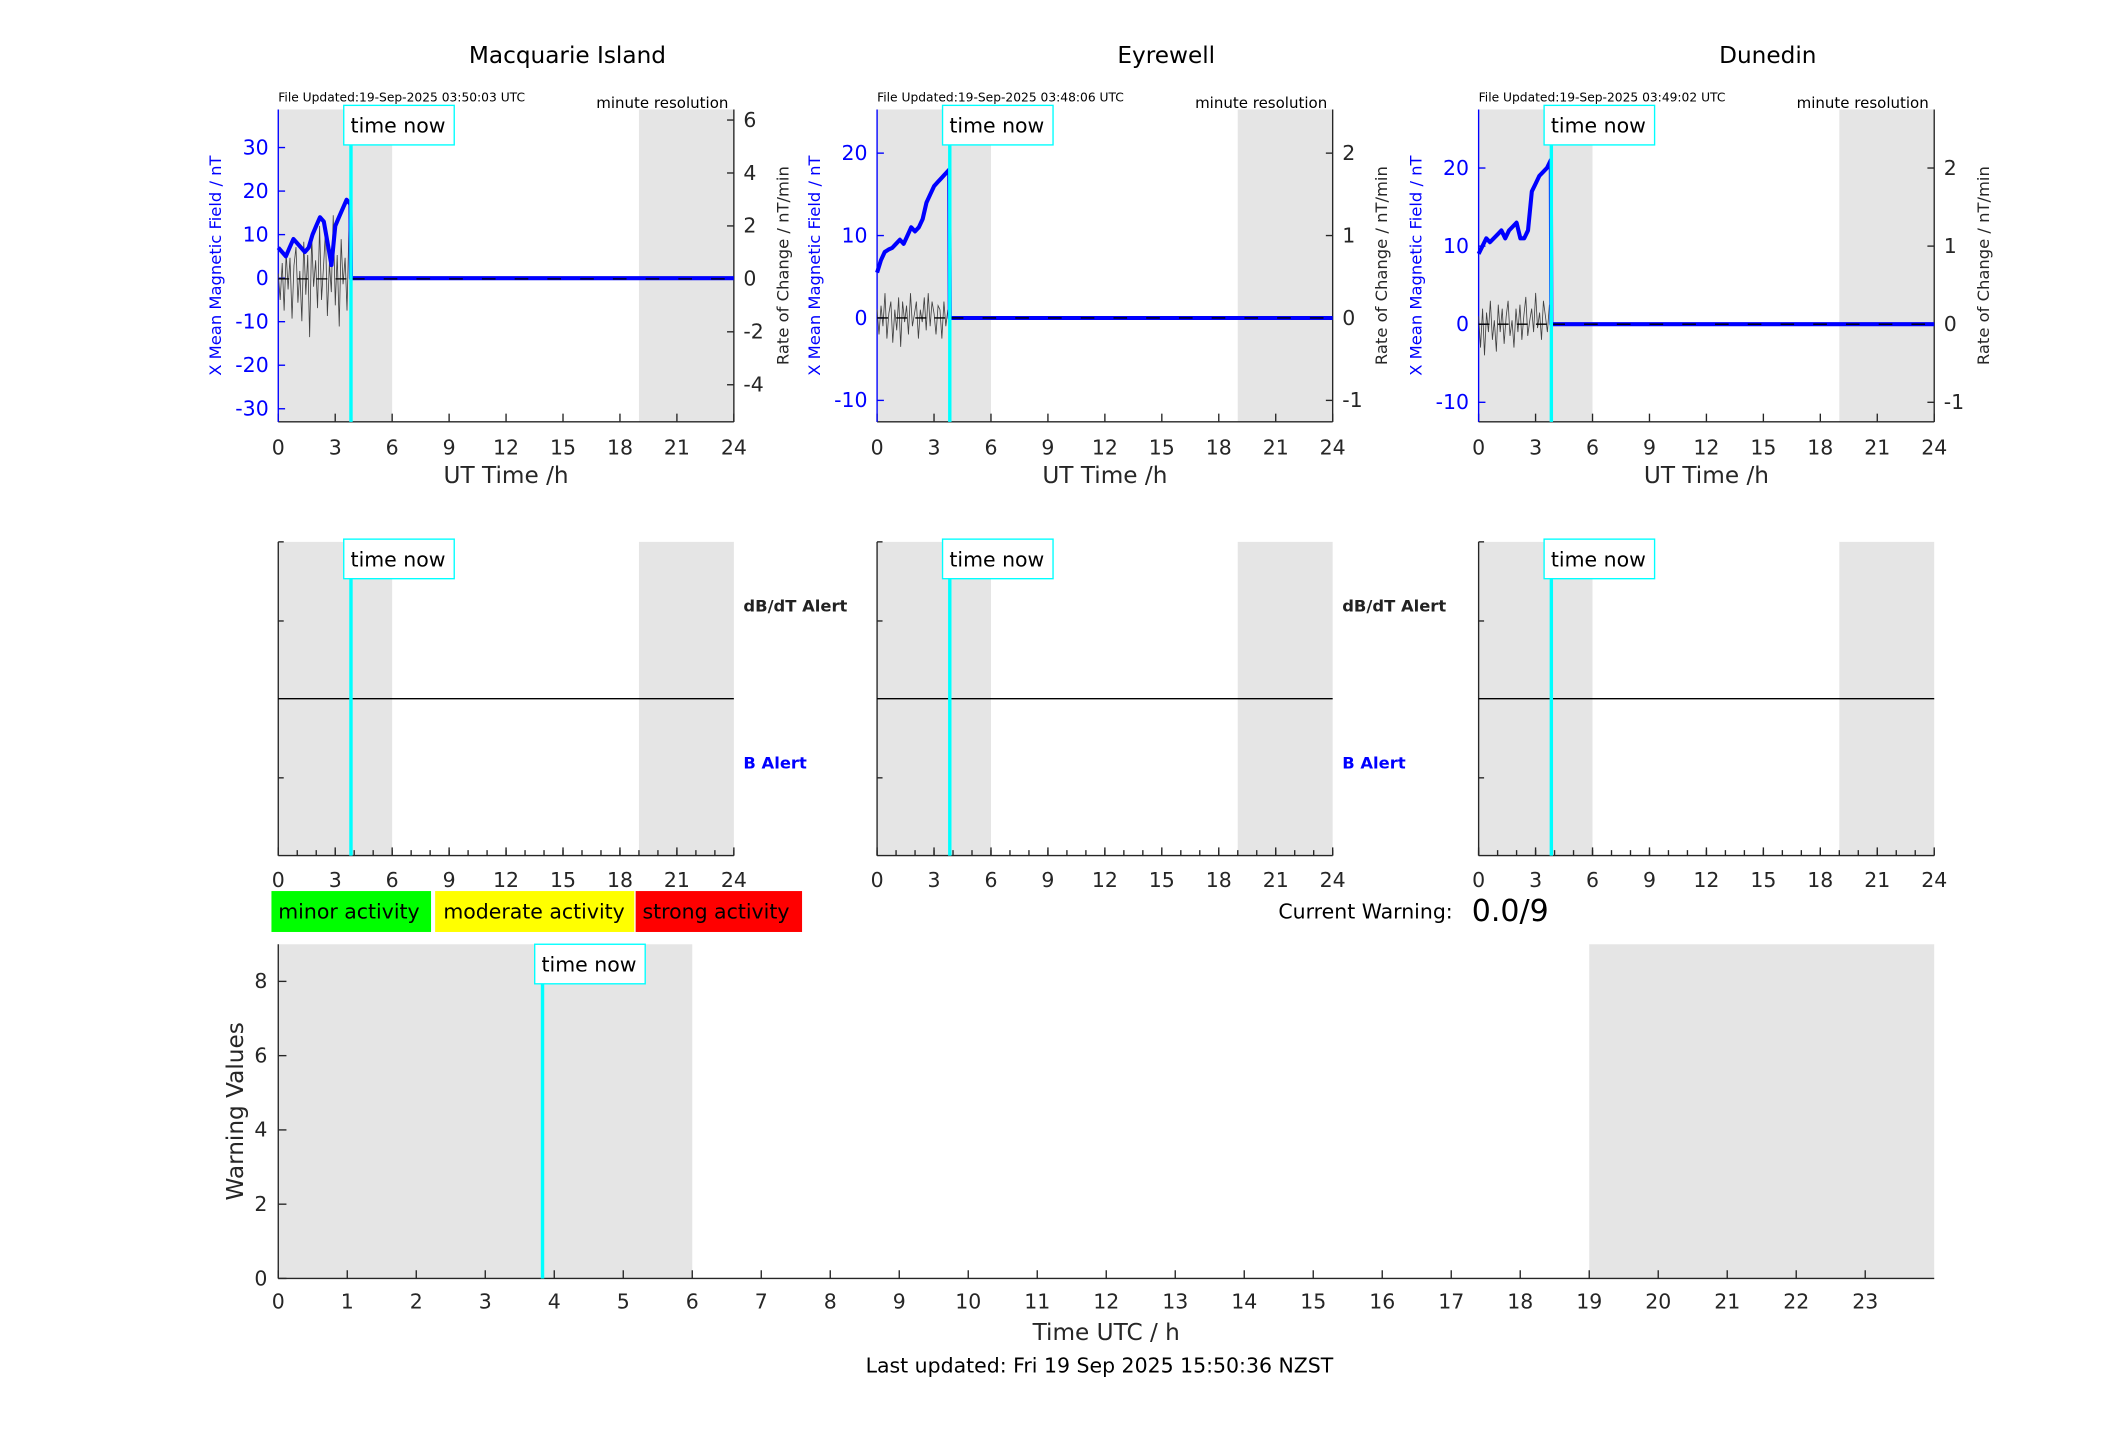  I want to click on x-tick-label: 2, so click(416, 1301).